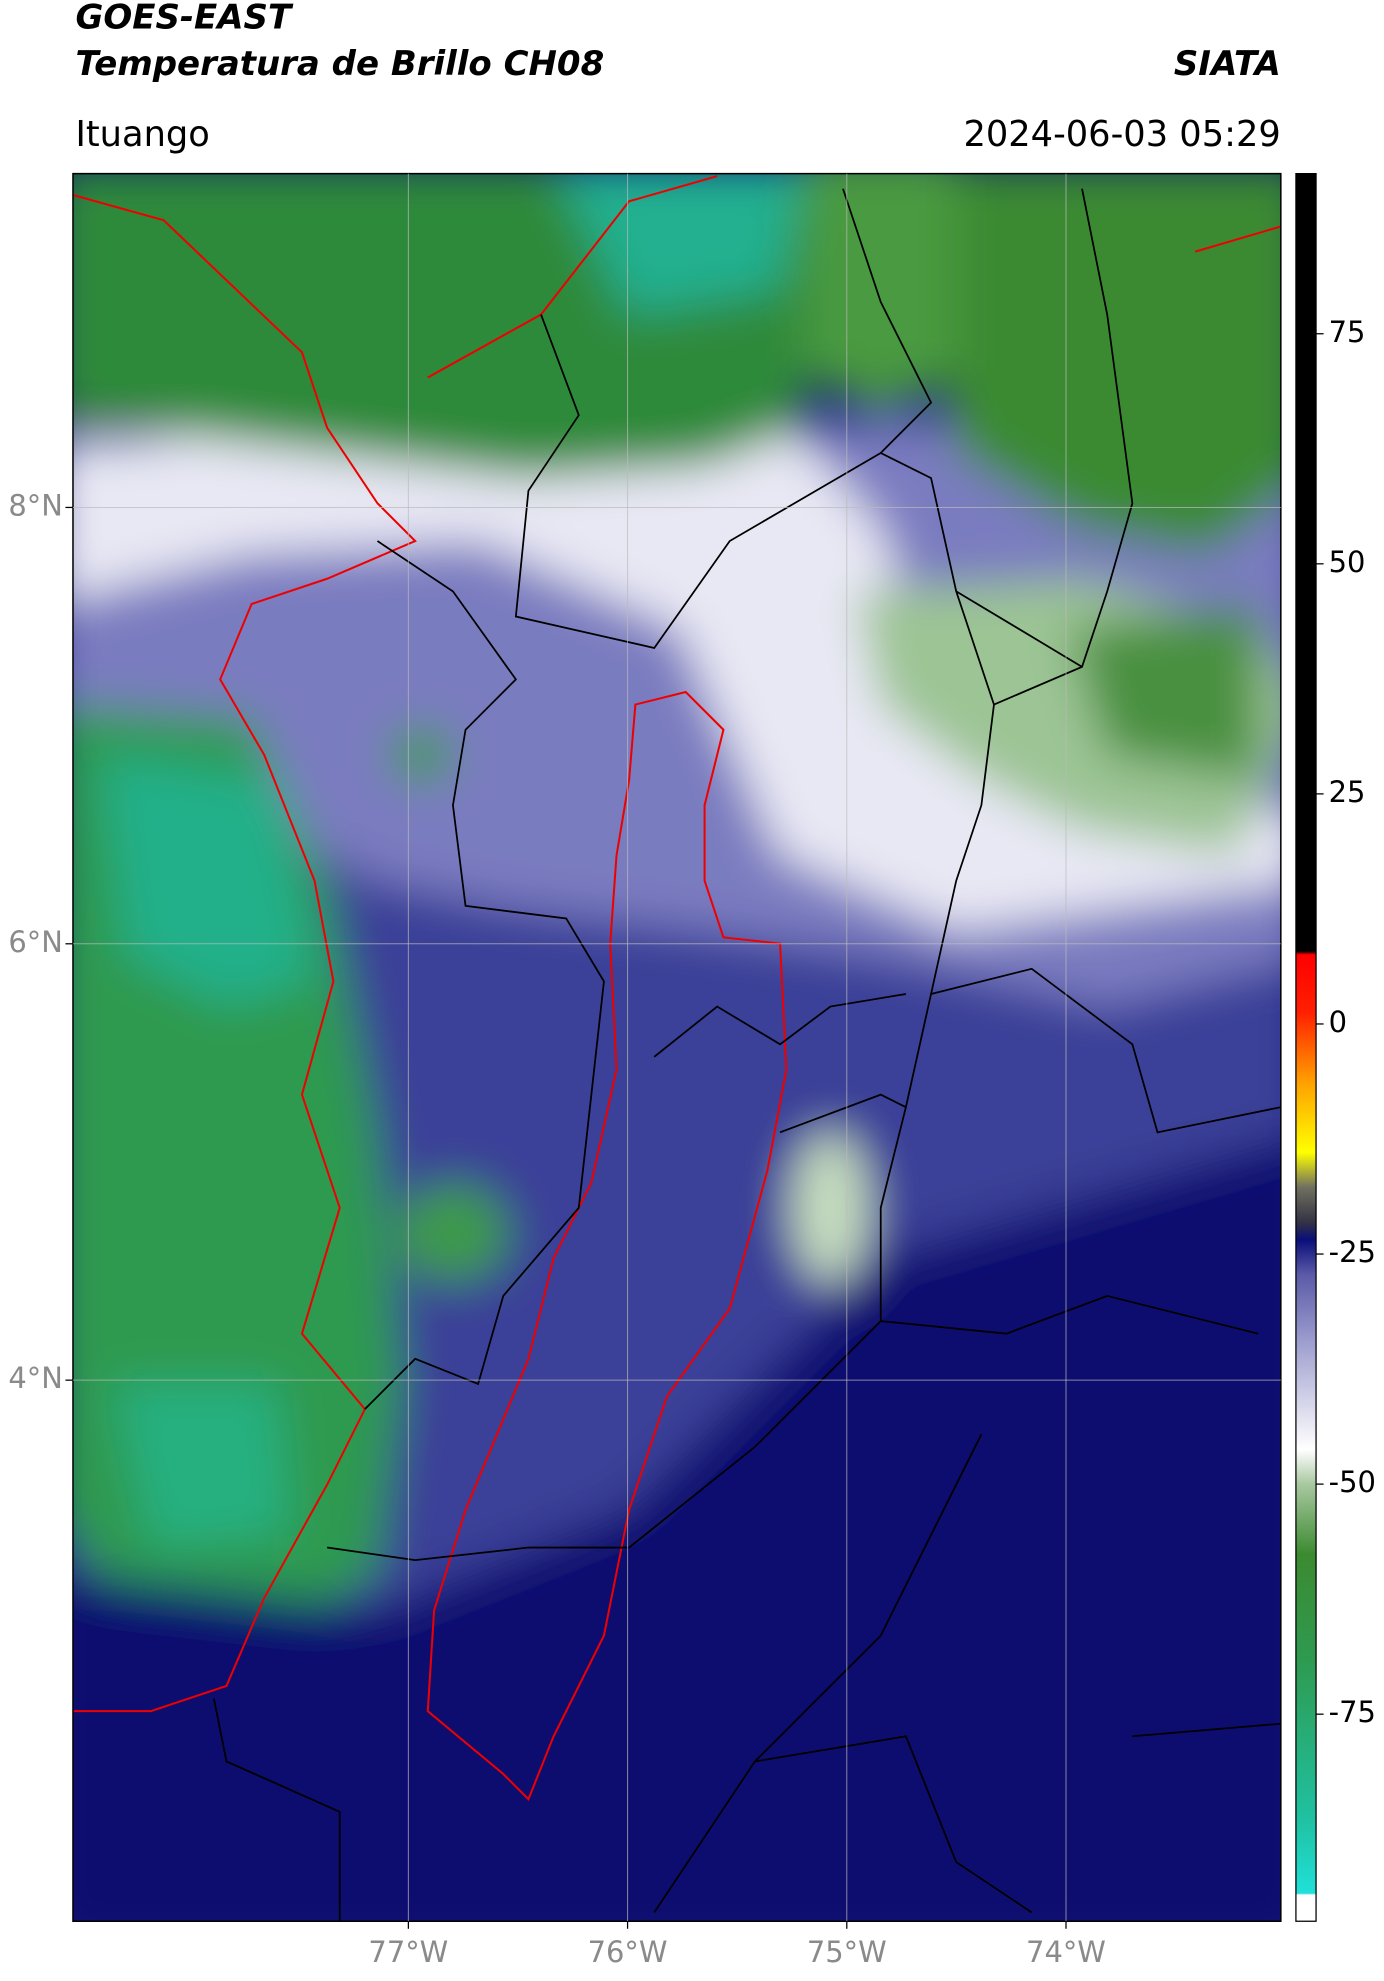 This screenshot has width=1384, height=1981. I want to click on colorbar-tick-label: 25, so click(1347, 792).